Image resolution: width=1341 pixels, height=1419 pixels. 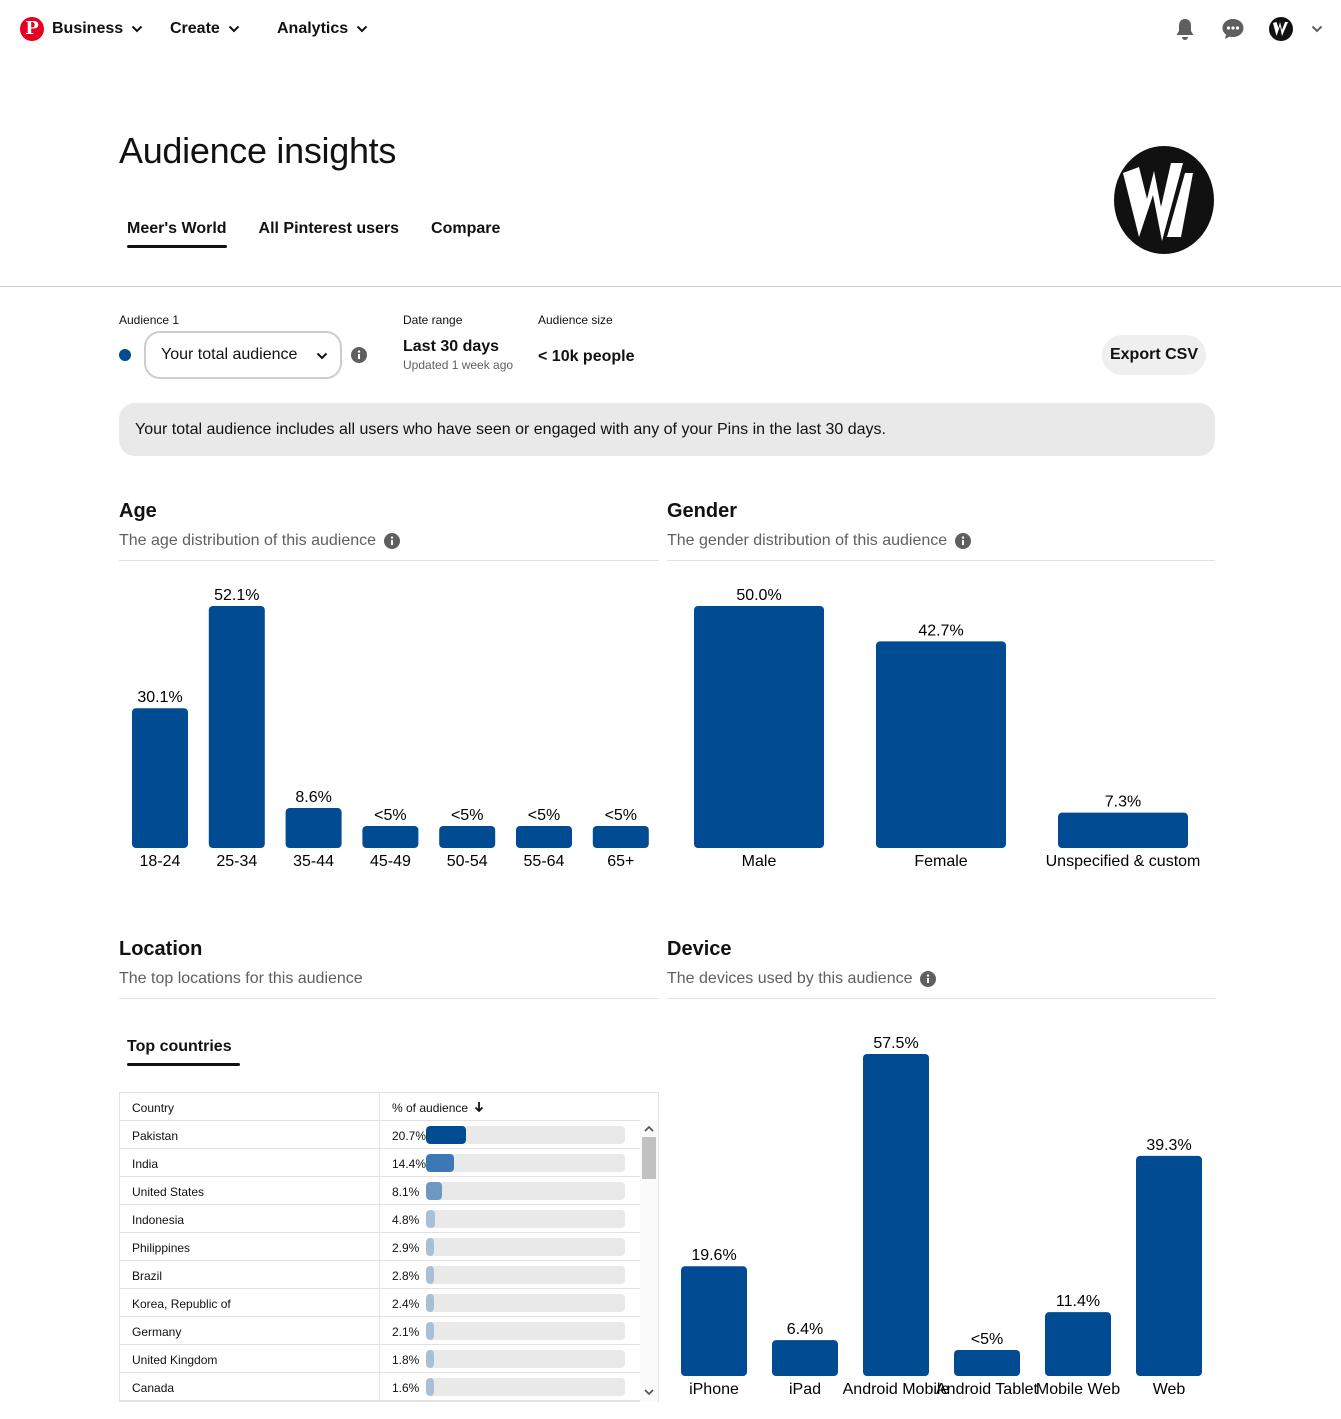 What do you see at coordinates (1123, 830) in the screenshot?
I see `gender-bar-unspecified-custom` at bounding box center [1123, 830].